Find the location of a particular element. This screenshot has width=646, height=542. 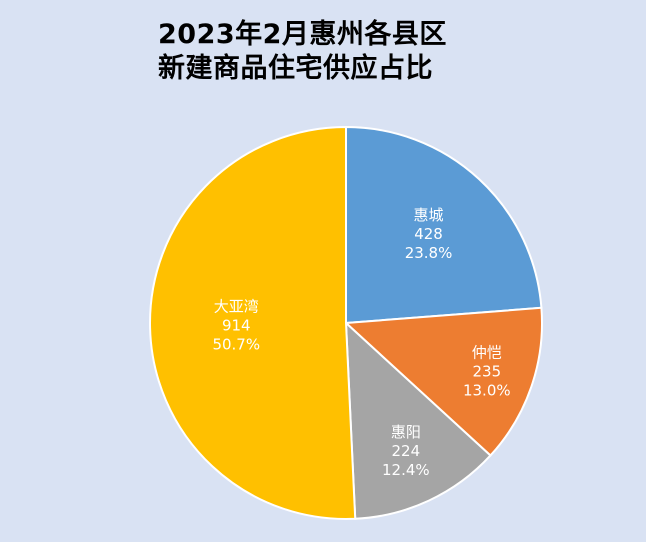

slice-label-percent-3: 12.4% is located at coordinates (406, 470).